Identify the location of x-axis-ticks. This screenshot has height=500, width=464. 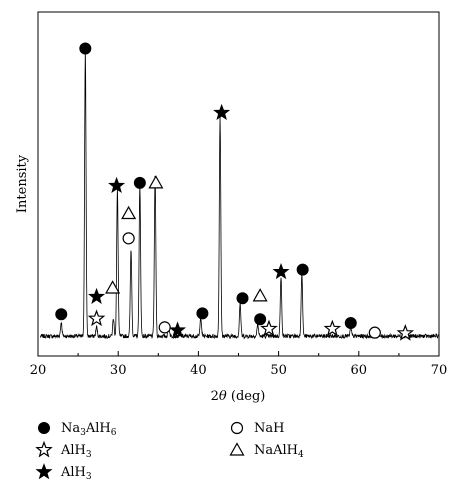
(238, 353).